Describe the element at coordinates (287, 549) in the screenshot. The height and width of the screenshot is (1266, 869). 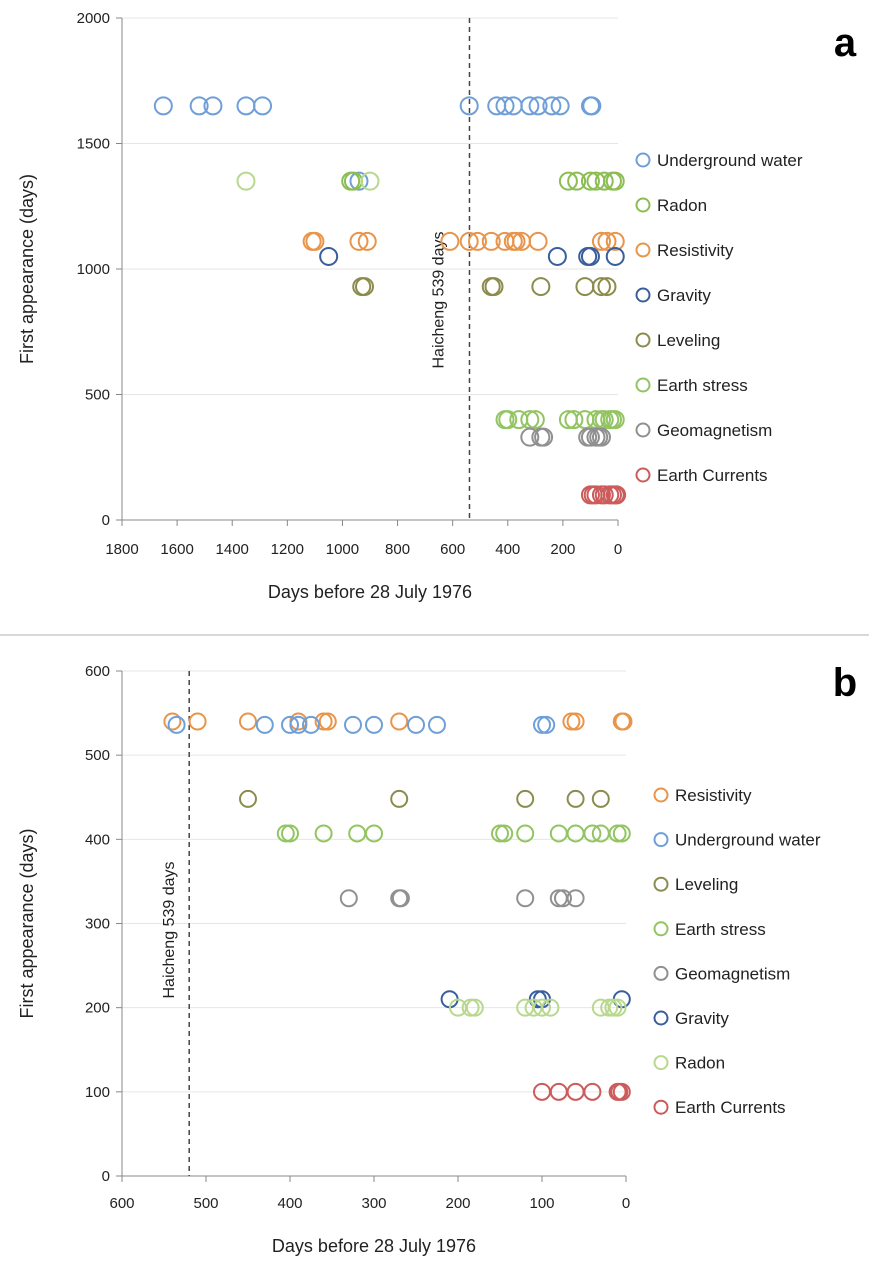
I see `x-tick-label: 1200` at that location.